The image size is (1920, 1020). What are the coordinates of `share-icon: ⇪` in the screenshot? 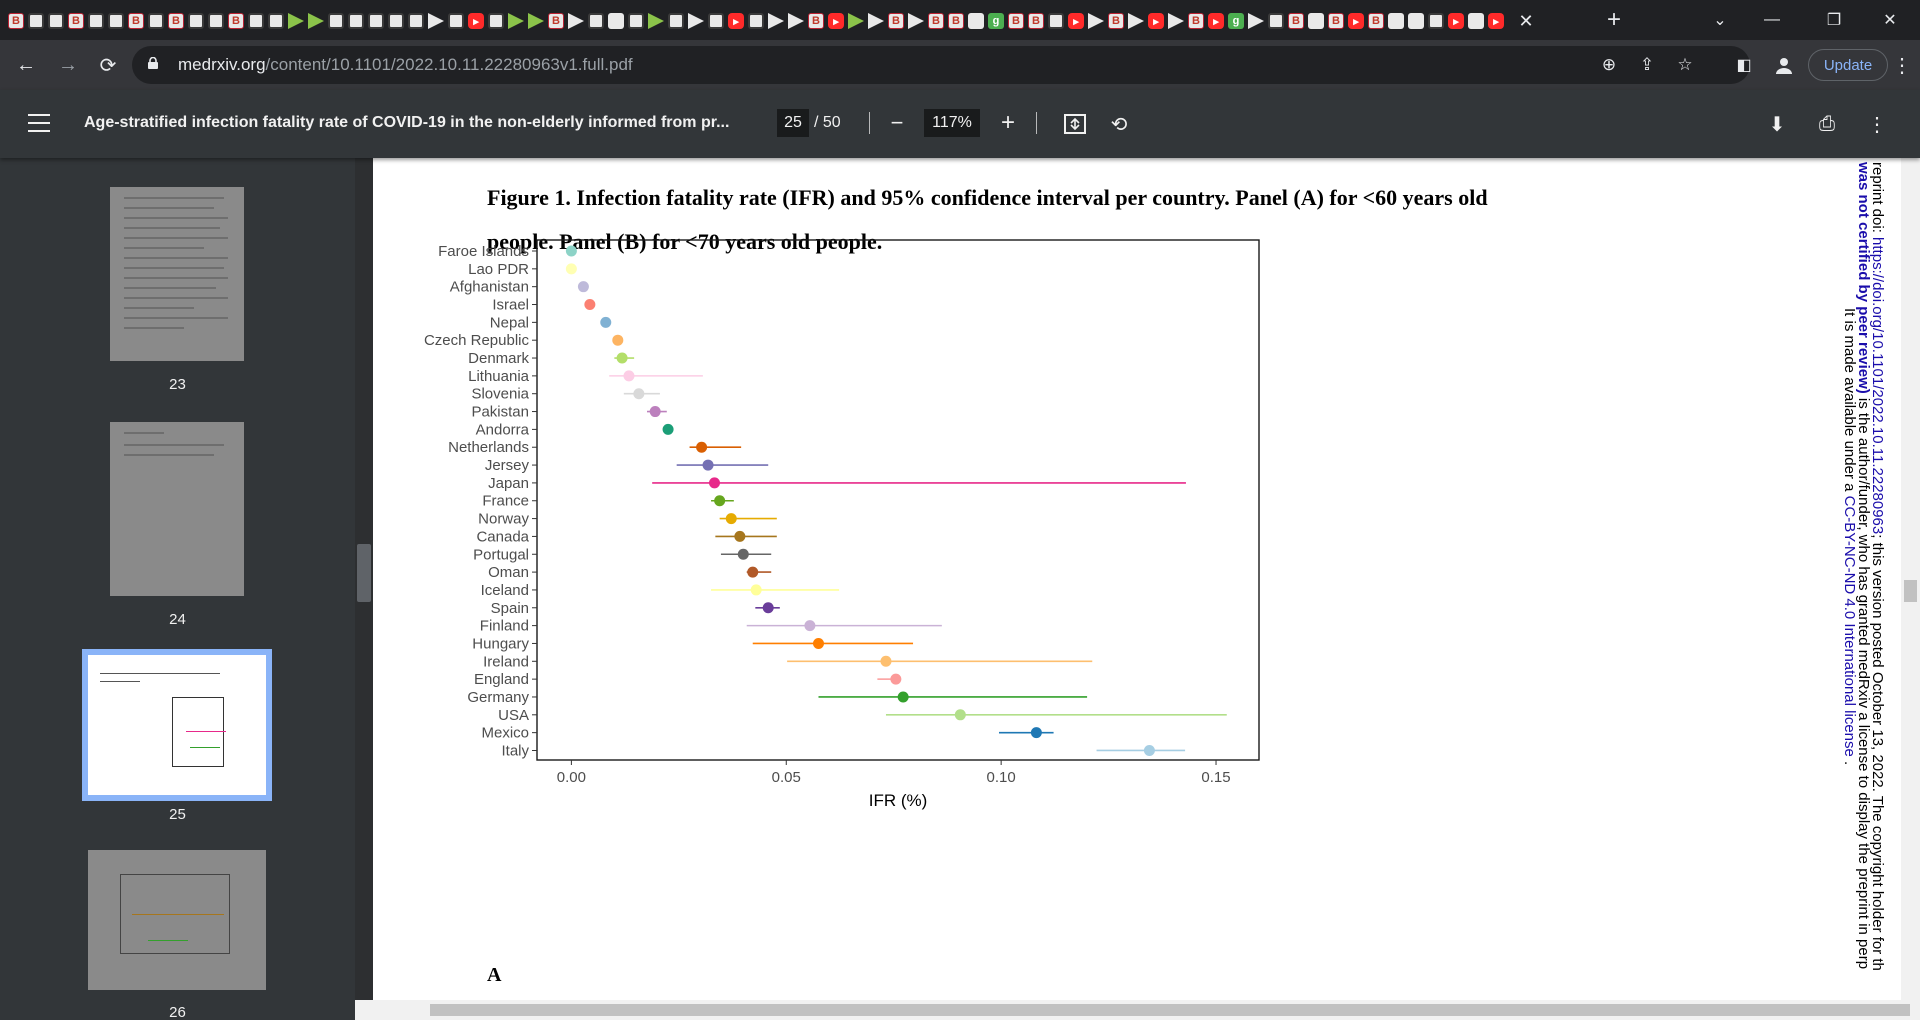 It's located at (1647, 64).